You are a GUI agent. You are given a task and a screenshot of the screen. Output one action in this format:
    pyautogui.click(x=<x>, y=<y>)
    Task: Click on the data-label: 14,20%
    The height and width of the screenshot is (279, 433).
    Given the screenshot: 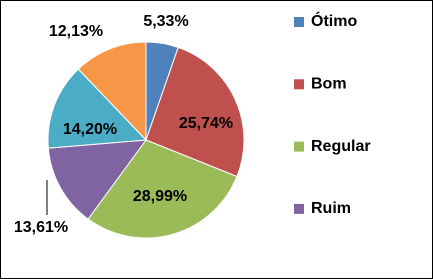 What is the action you would take?
    pyautogui.click(x=90, y=129)
    